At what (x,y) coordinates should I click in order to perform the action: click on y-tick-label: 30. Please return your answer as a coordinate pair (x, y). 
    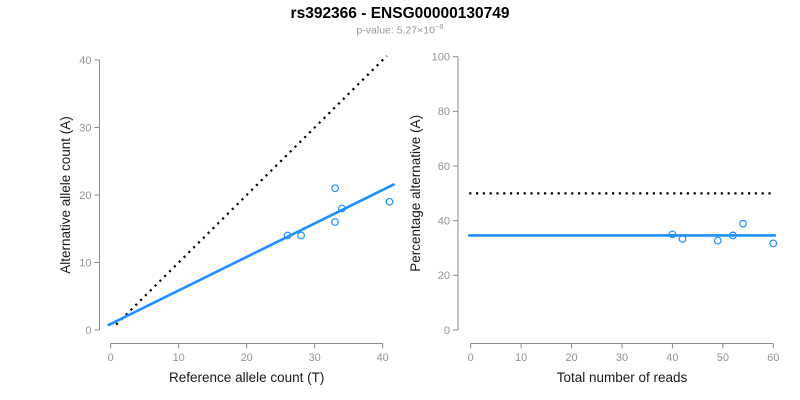
    Looking at the image, I should click on (85, 128).